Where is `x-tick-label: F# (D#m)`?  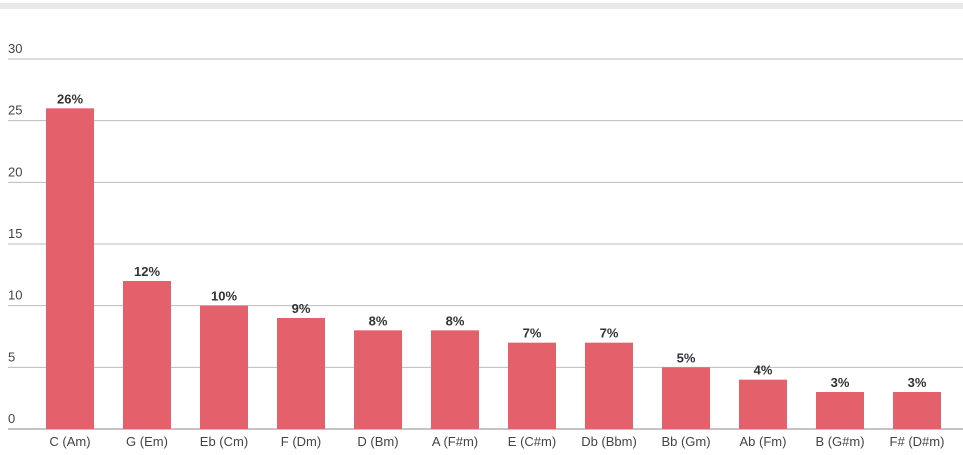 x-tick-label: F# (D#m) is located at coordinates (917, 441).